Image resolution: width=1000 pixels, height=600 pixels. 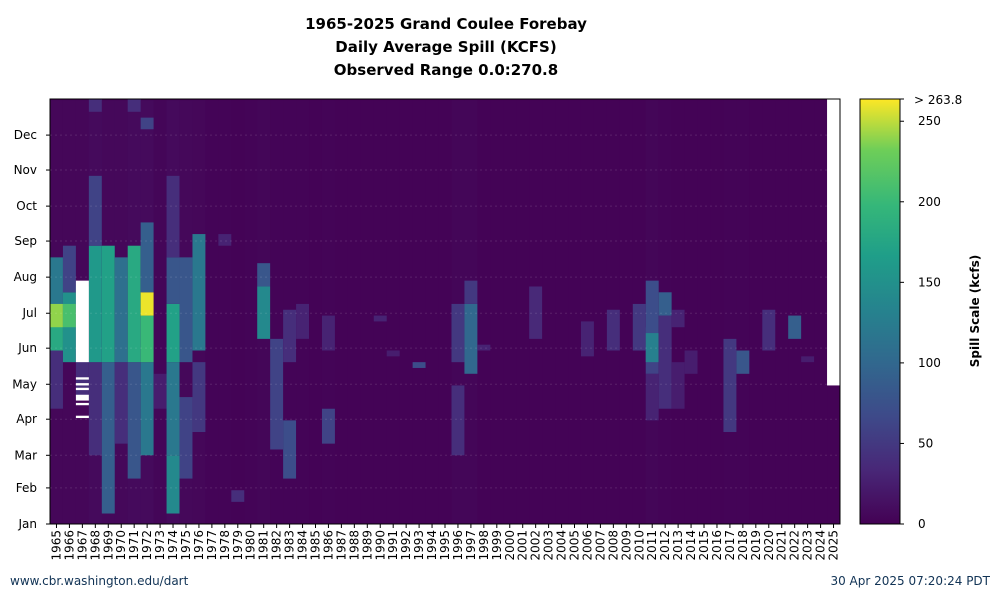 What do you see at coordinates (238, 545) in the screenshot?
I see `x-tick-label: 1979` at bounding box center [238, 545].